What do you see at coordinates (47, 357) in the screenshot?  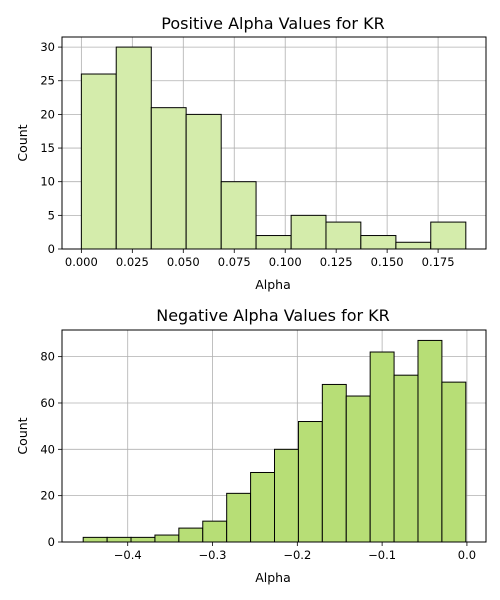 I see `y-tick-label: 80` at bounding box center [47, 357].